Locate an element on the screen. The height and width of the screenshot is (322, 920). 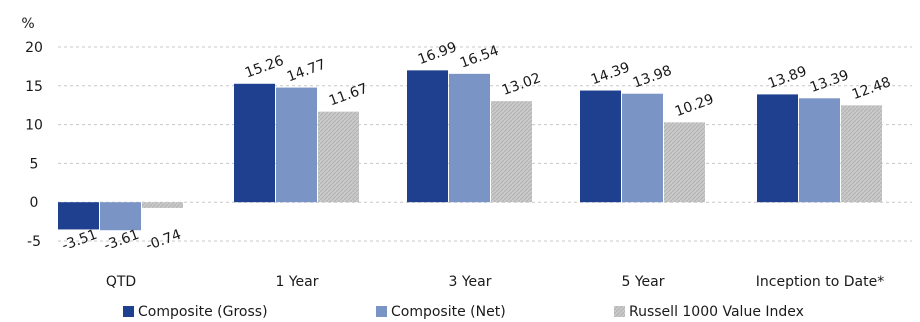
y-tick-label: 20 is located at coordinates (34, 48).